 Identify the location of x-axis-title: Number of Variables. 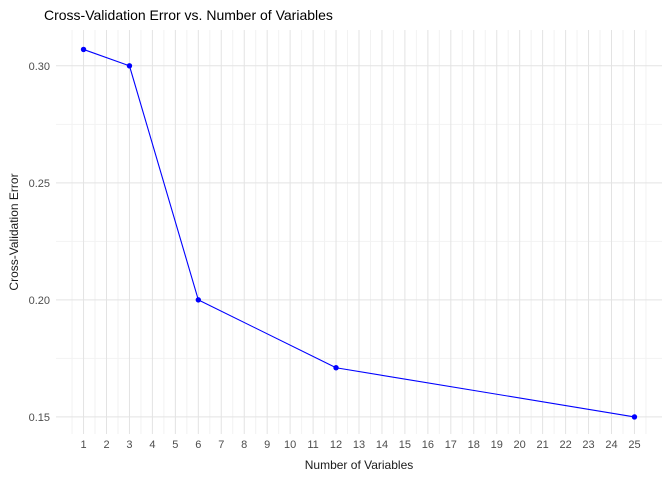
(359, 465).